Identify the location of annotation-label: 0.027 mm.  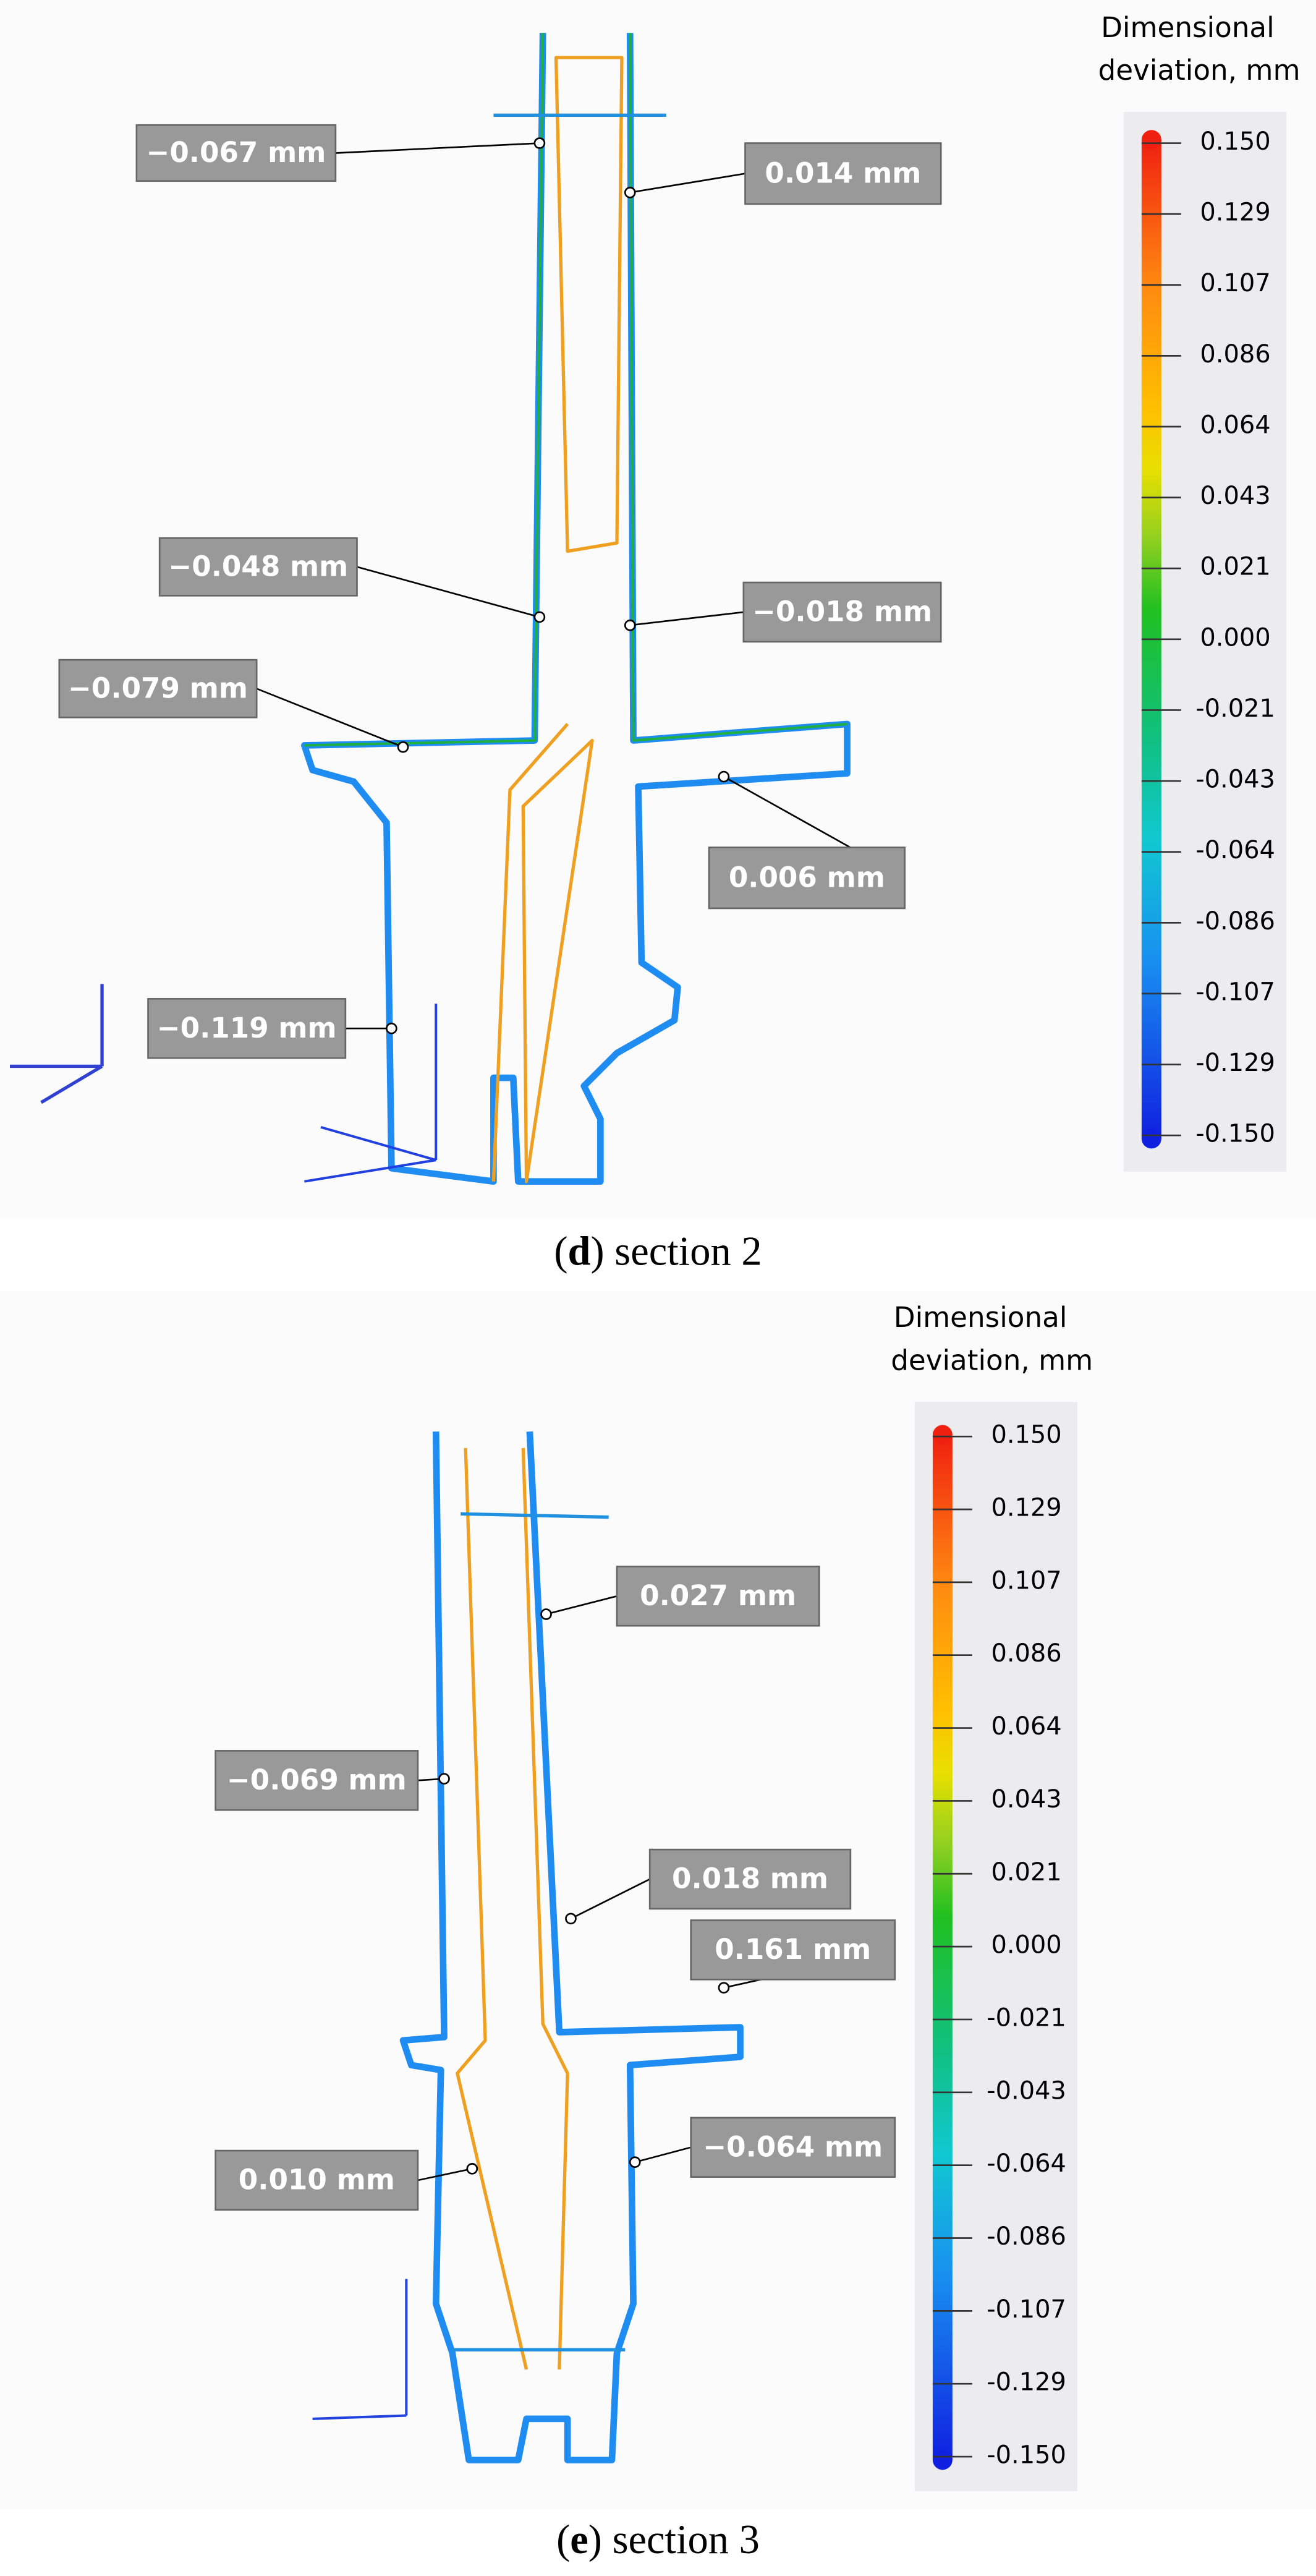
(718, 1595).